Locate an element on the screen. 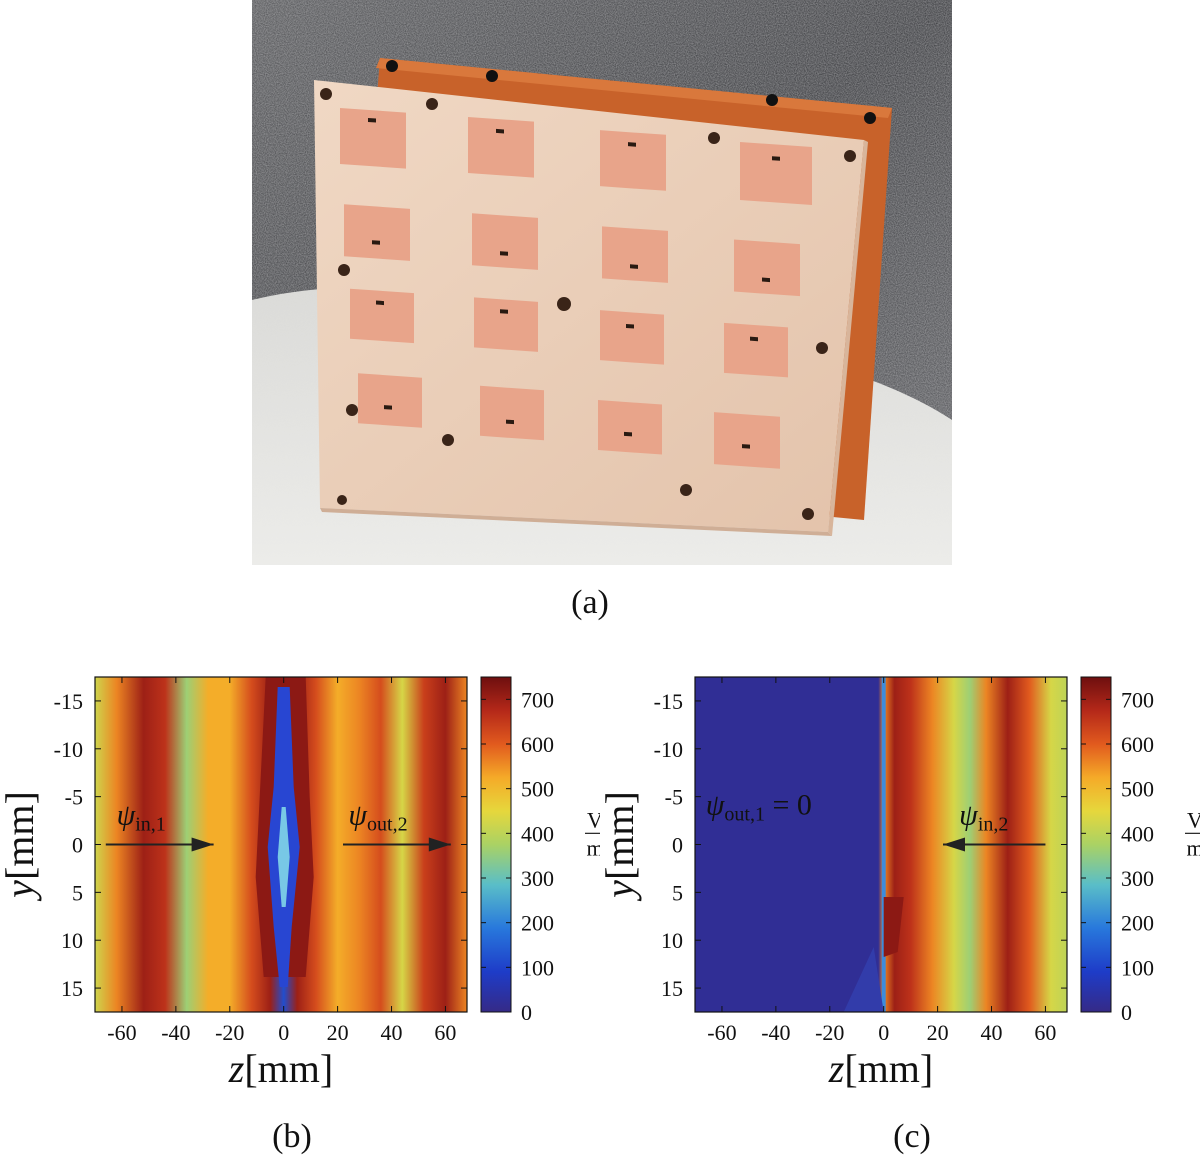  incident-arrow-right is located at coordinates (159, 844).